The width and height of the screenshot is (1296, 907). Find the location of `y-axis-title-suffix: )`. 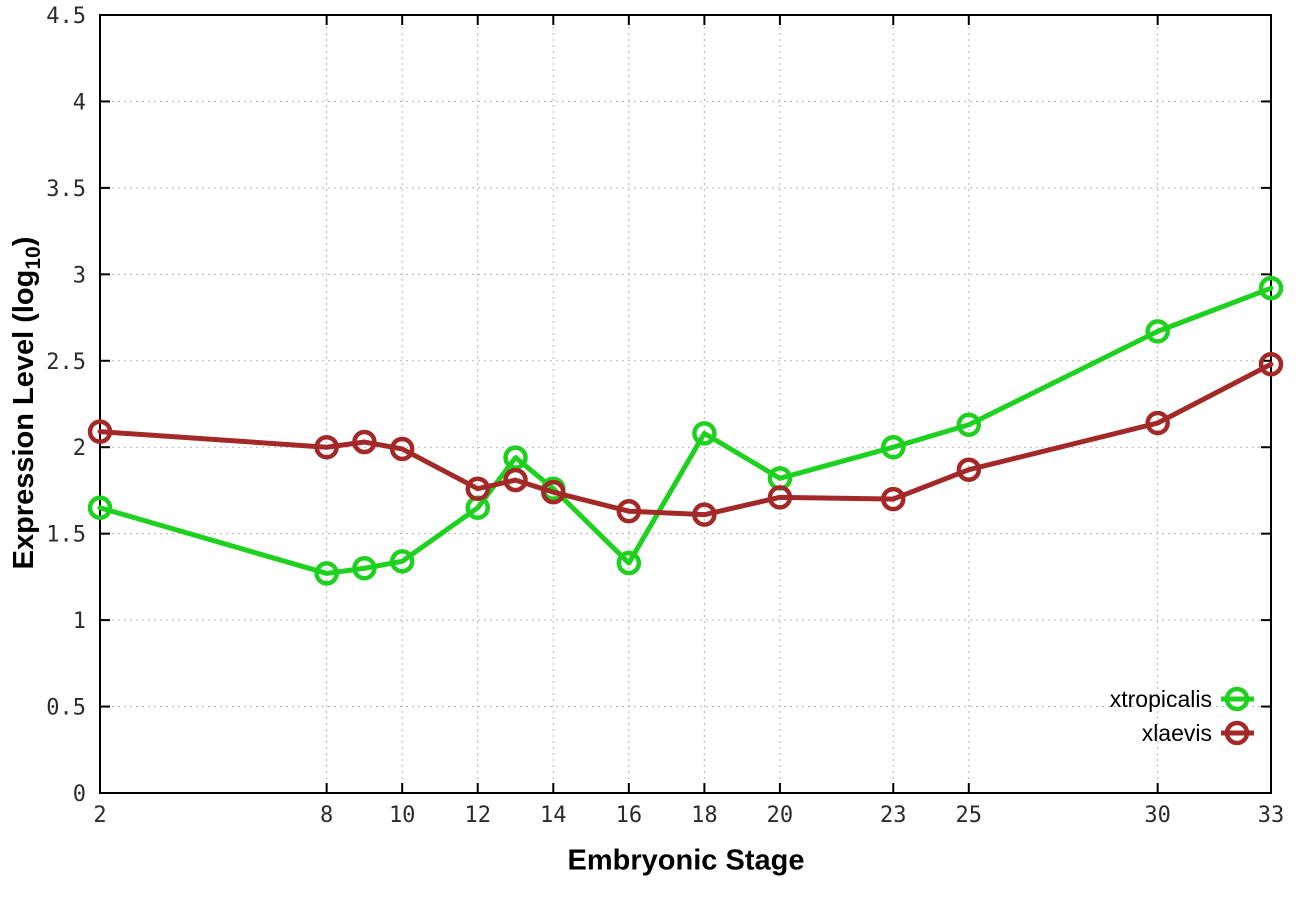

y-axis-title-suffix: ) is located at coordinates (24, 241).